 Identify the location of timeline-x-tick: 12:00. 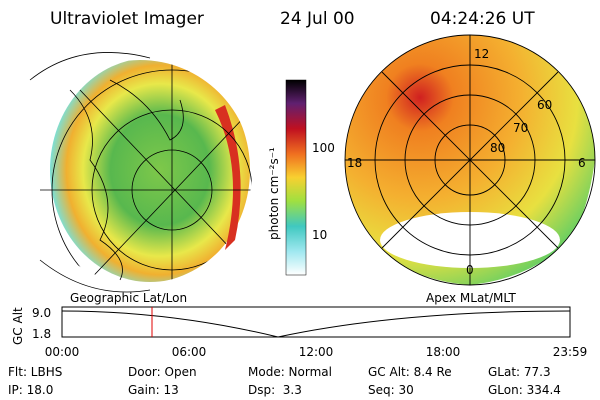
(316, 352).